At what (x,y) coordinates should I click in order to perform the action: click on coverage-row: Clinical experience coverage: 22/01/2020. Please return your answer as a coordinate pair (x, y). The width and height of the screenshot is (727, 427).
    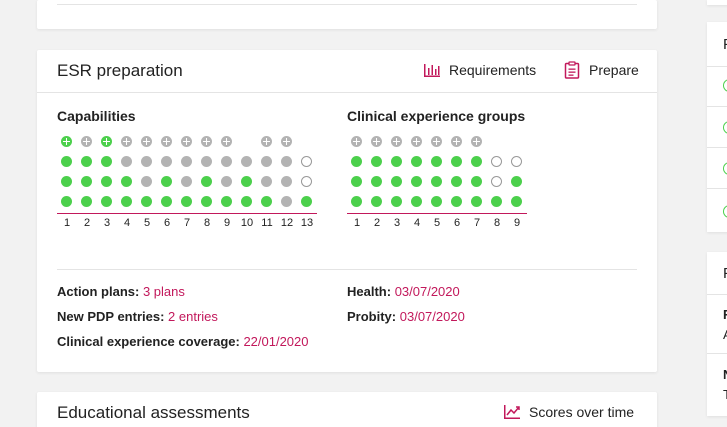
    Looking at the image, I should click on (183, 341).